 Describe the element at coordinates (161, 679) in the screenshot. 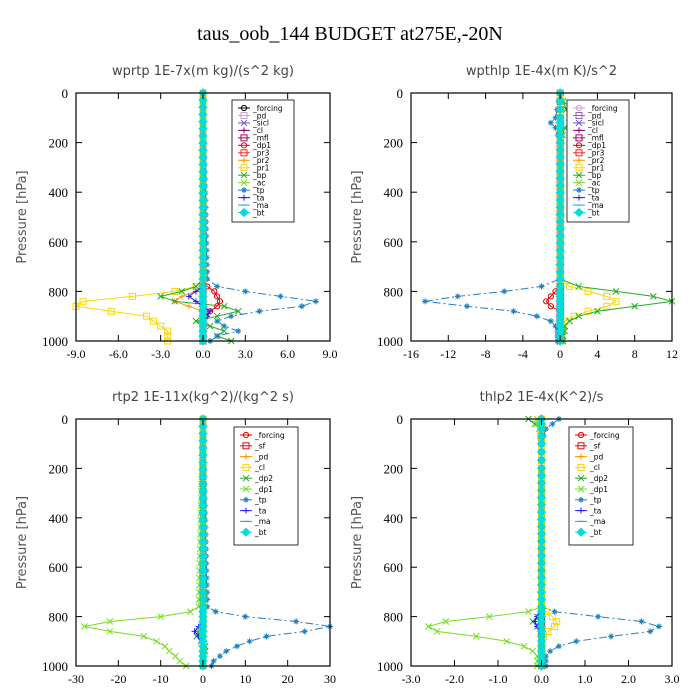

I see `x-tick-label: -10` at that location.